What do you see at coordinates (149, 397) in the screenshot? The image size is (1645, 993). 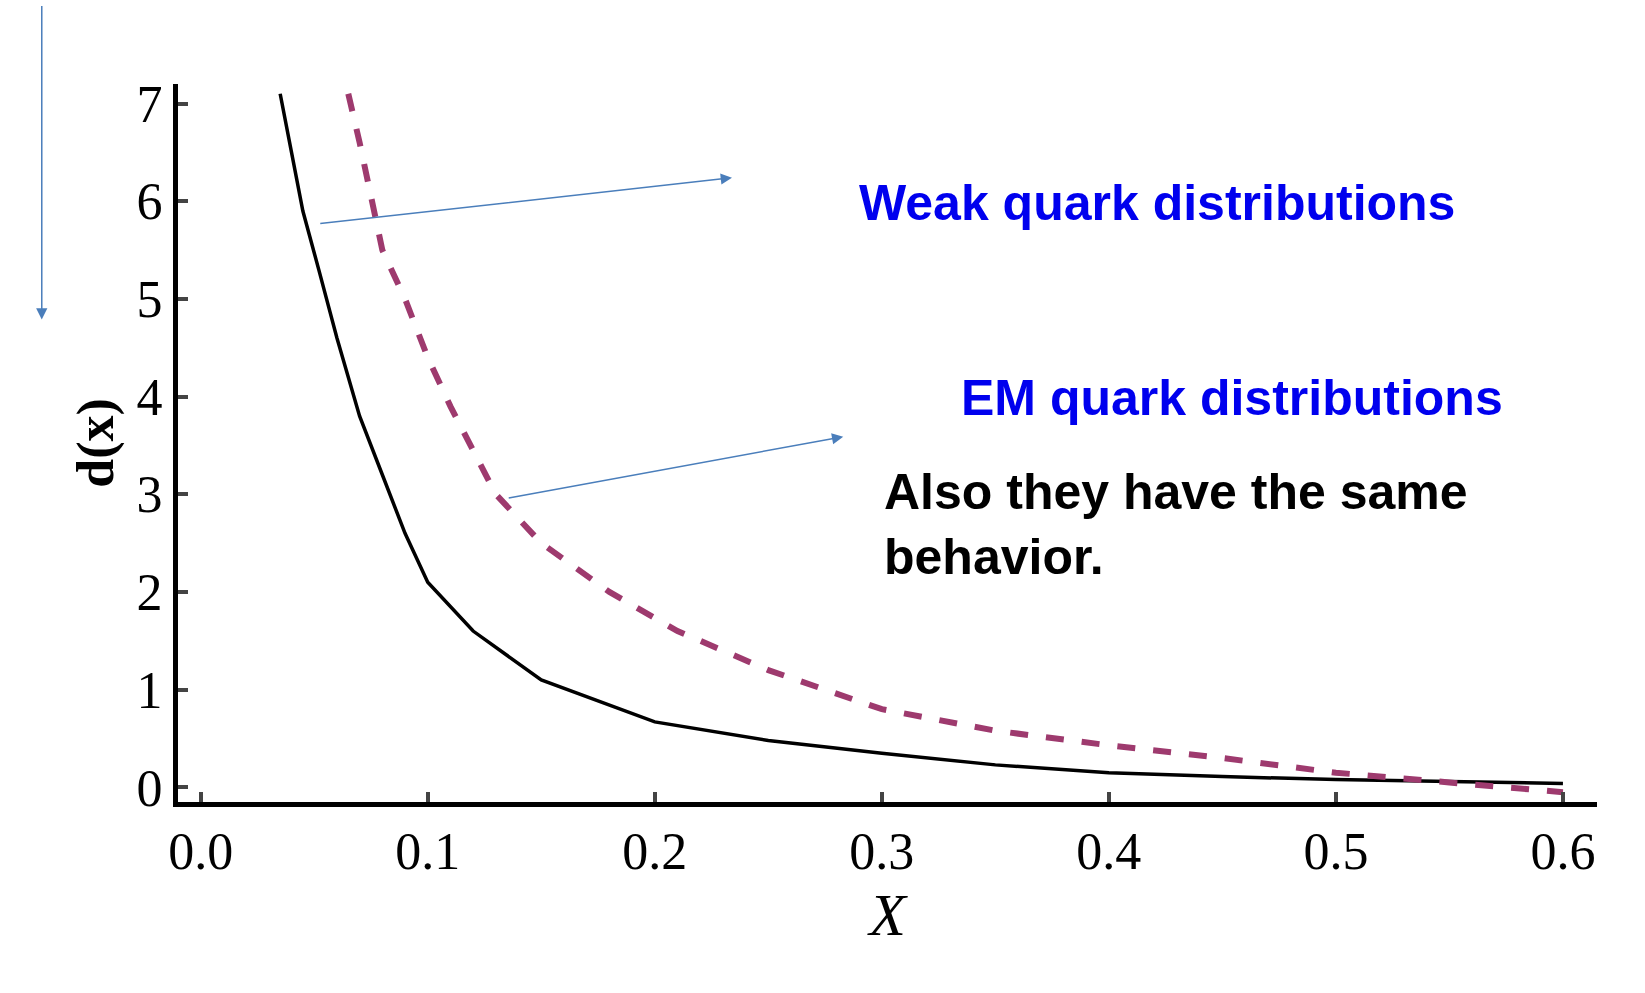 I see `y-tick-label: 4` at bounding box center [149, 397].